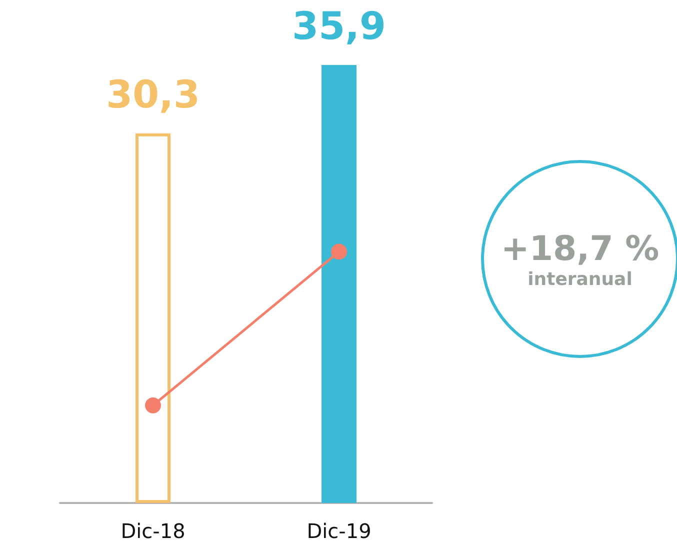 This screenshot has height=545, width=677. Describe the element at coordinates (153, 531) in the screenshot. I see `x-tick-label: Dic-18` at that location.